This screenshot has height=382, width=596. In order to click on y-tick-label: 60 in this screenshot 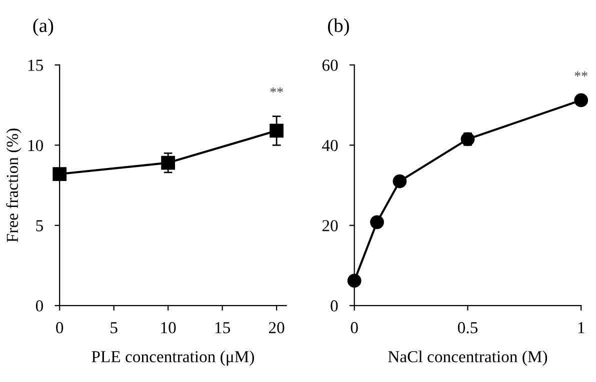, I will do `click(330, 65)`.